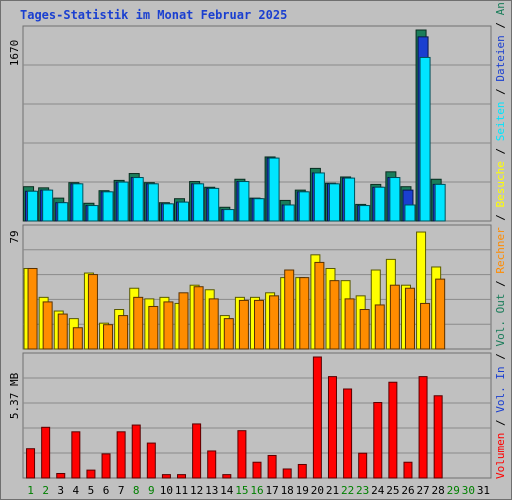 The width and height of the screenshot is (512, 500). I want to click on x-tick-label: 7, so click(121, 490).